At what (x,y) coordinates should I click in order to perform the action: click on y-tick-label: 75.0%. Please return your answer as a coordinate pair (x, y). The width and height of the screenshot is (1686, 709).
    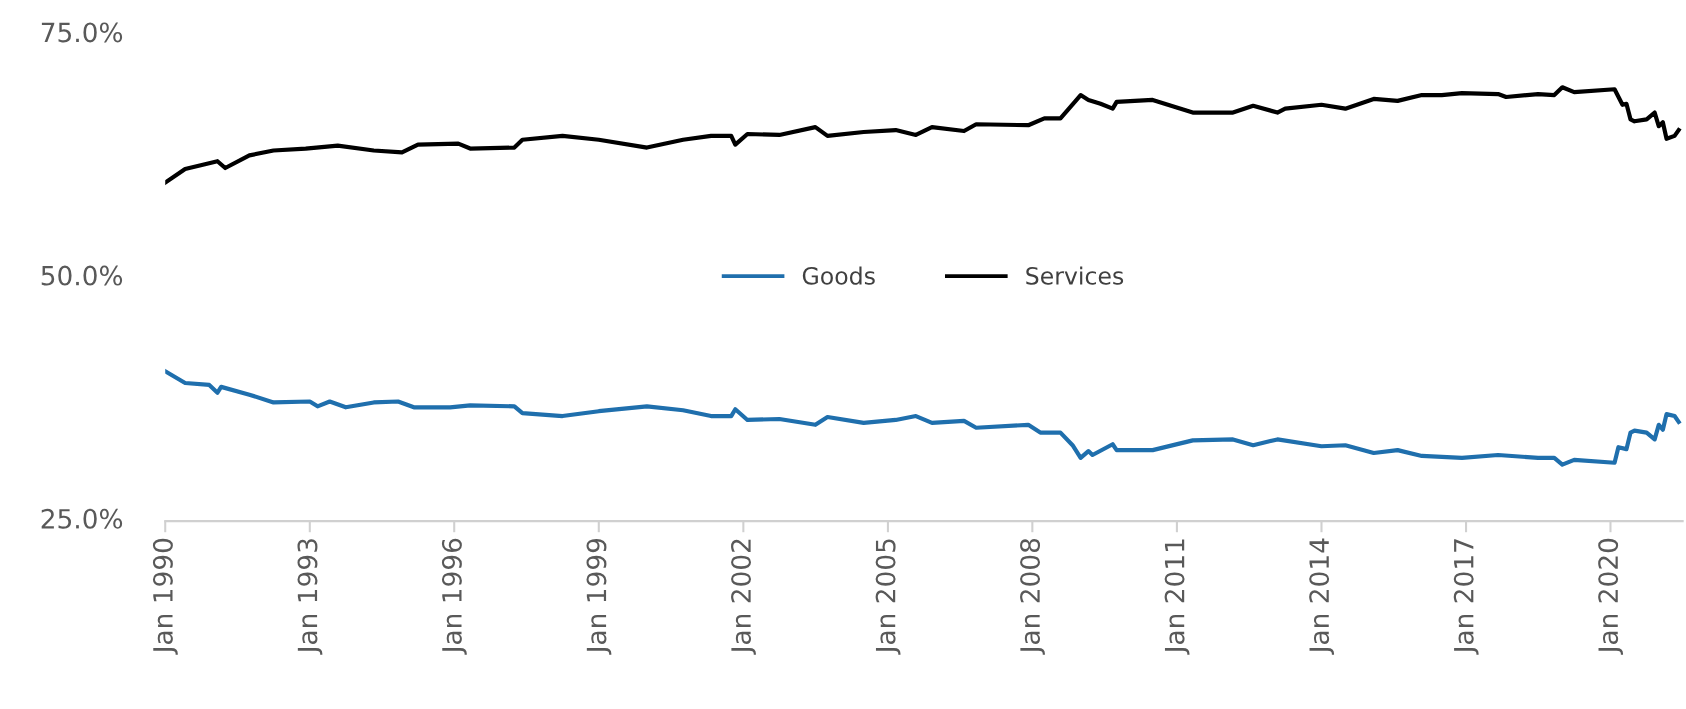
    Looking at the image, I should click on (82, 32).